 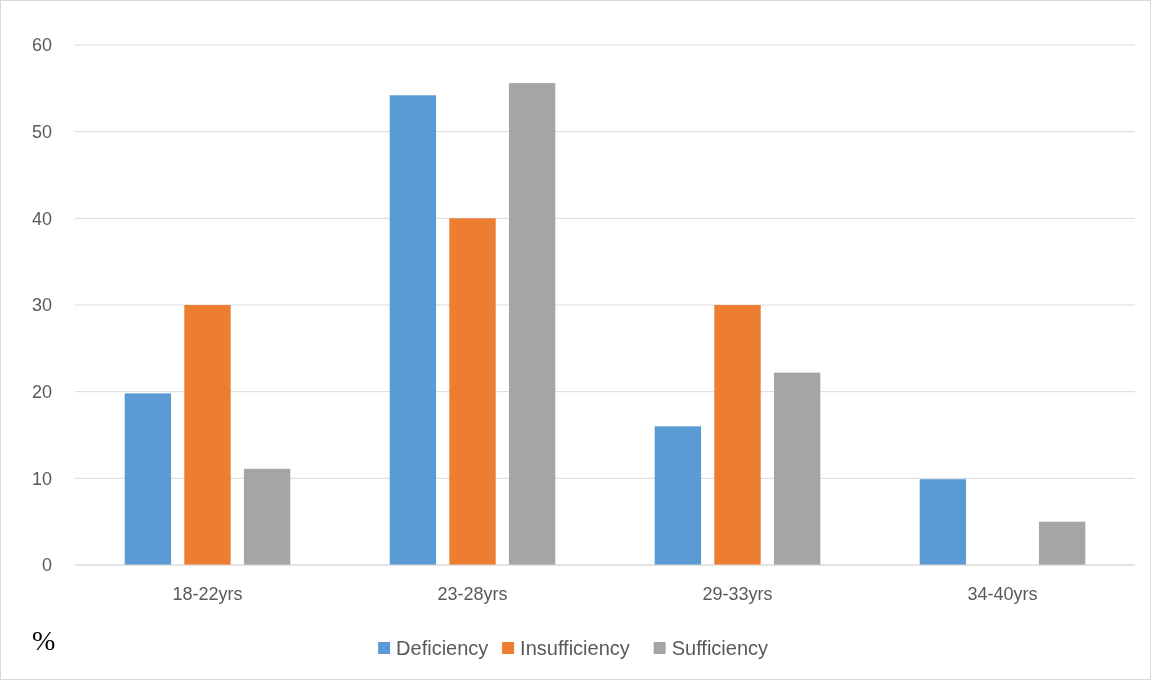 What do you see at coordinates (41, 45) in the screenshot?
I see `y-tick-label: 60` at bounding box center [41, 45].